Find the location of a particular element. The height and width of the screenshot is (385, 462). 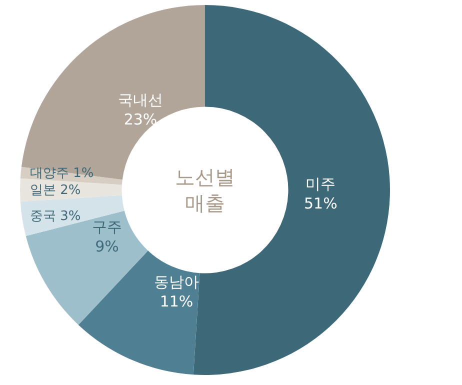

data-label: 11% is located at coordinates (177, 301).